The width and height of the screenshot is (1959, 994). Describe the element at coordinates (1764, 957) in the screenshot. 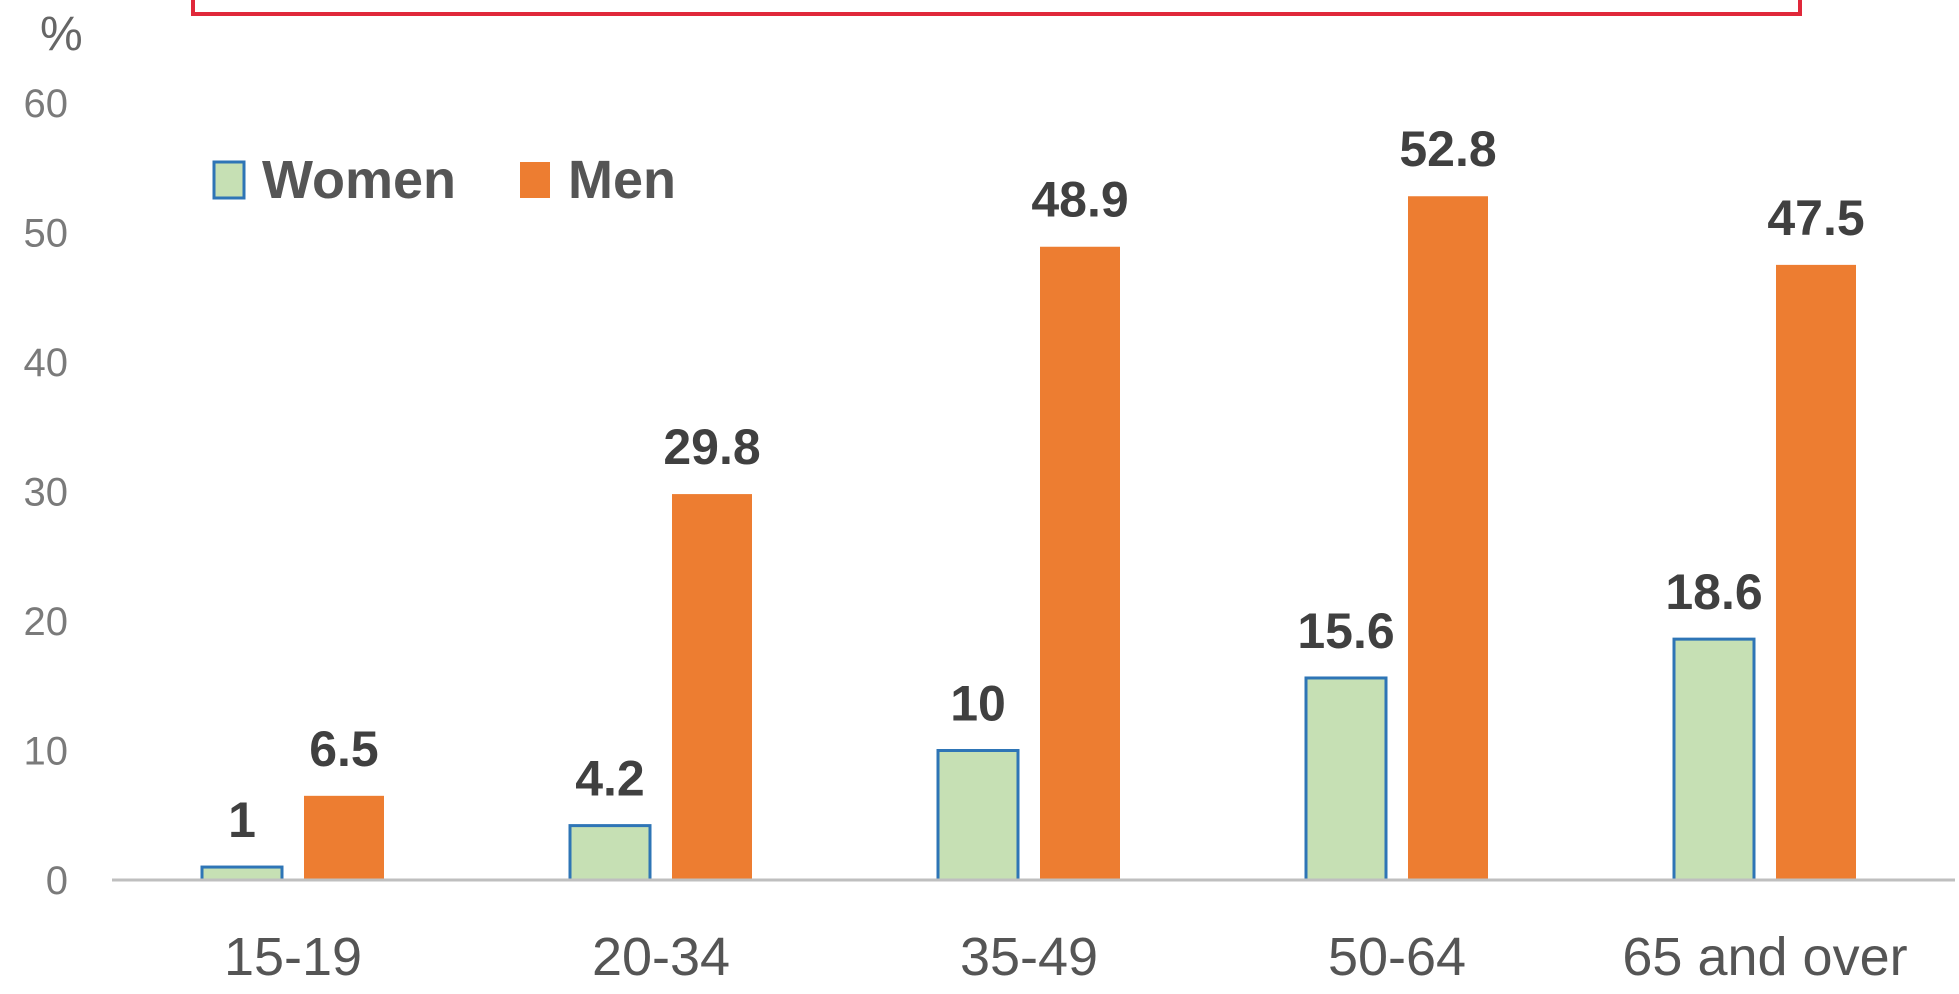

I see `x-tick-label: 65 and over` at that location.